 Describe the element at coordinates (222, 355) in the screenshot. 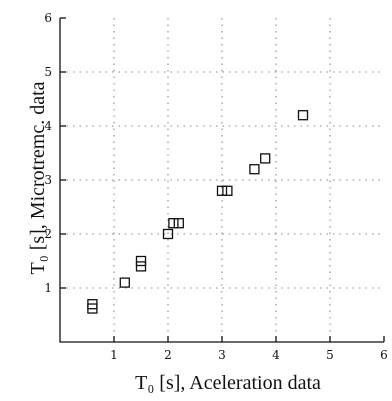

I see `x-tick-label: 3` at that location.